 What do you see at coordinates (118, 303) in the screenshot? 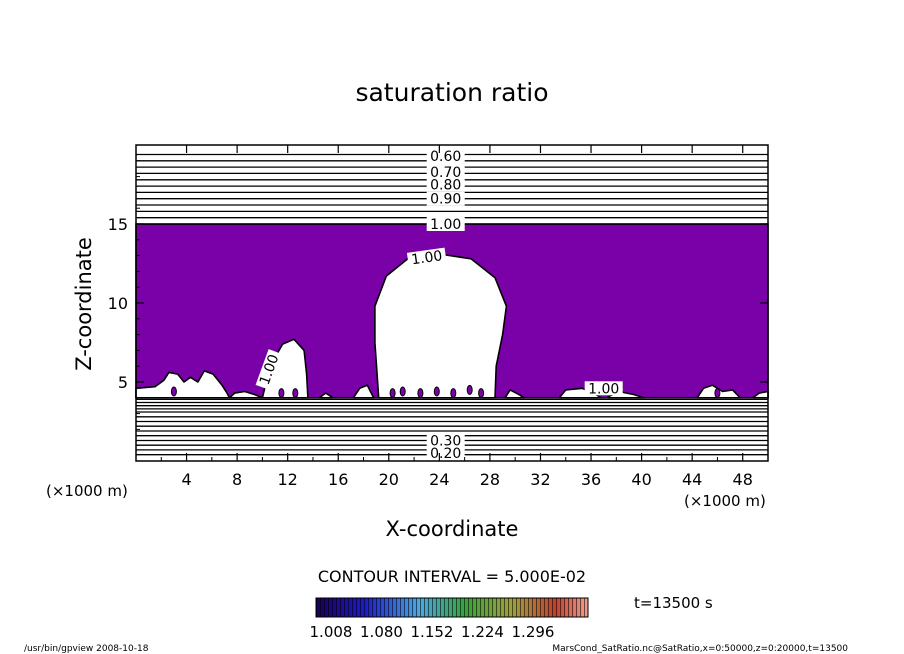
I see `y-tick-label: 10` at bounding box center [118, 303].